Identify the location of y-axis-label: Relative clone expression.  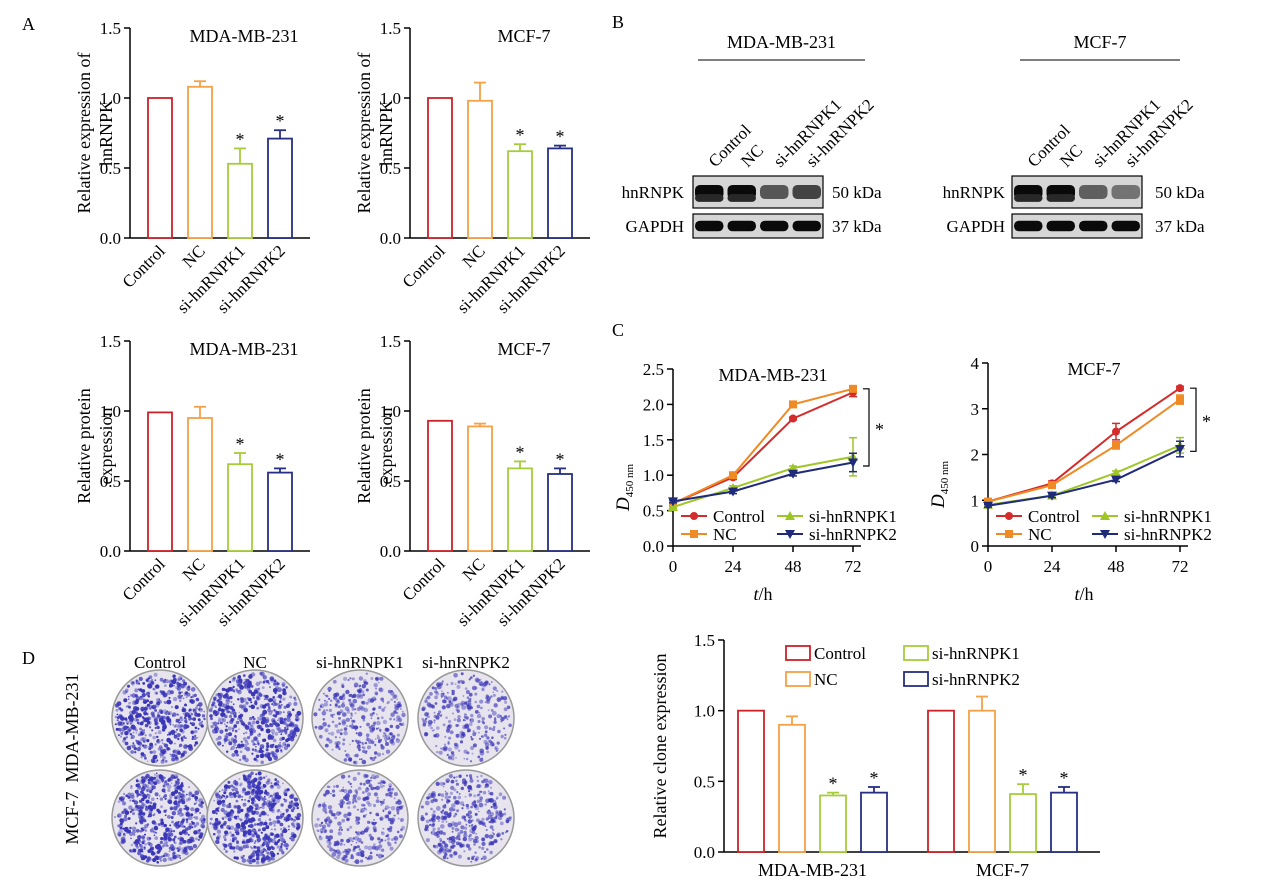
(660, 746).